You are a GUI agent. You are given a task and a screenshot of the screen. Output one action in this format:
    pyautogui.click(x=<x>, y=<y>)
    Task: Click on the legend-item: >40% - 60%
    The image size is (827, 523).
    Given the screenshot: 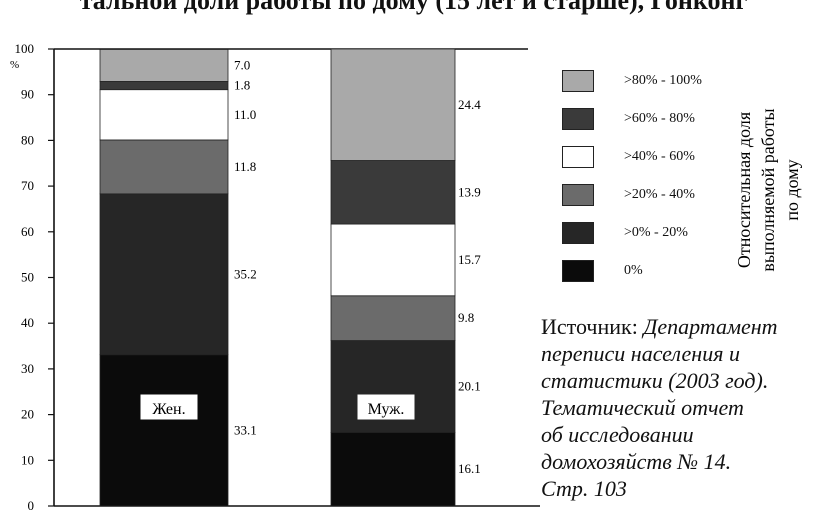 What is the action you would take?
    pyautogui.click(x=647, y=157)
    